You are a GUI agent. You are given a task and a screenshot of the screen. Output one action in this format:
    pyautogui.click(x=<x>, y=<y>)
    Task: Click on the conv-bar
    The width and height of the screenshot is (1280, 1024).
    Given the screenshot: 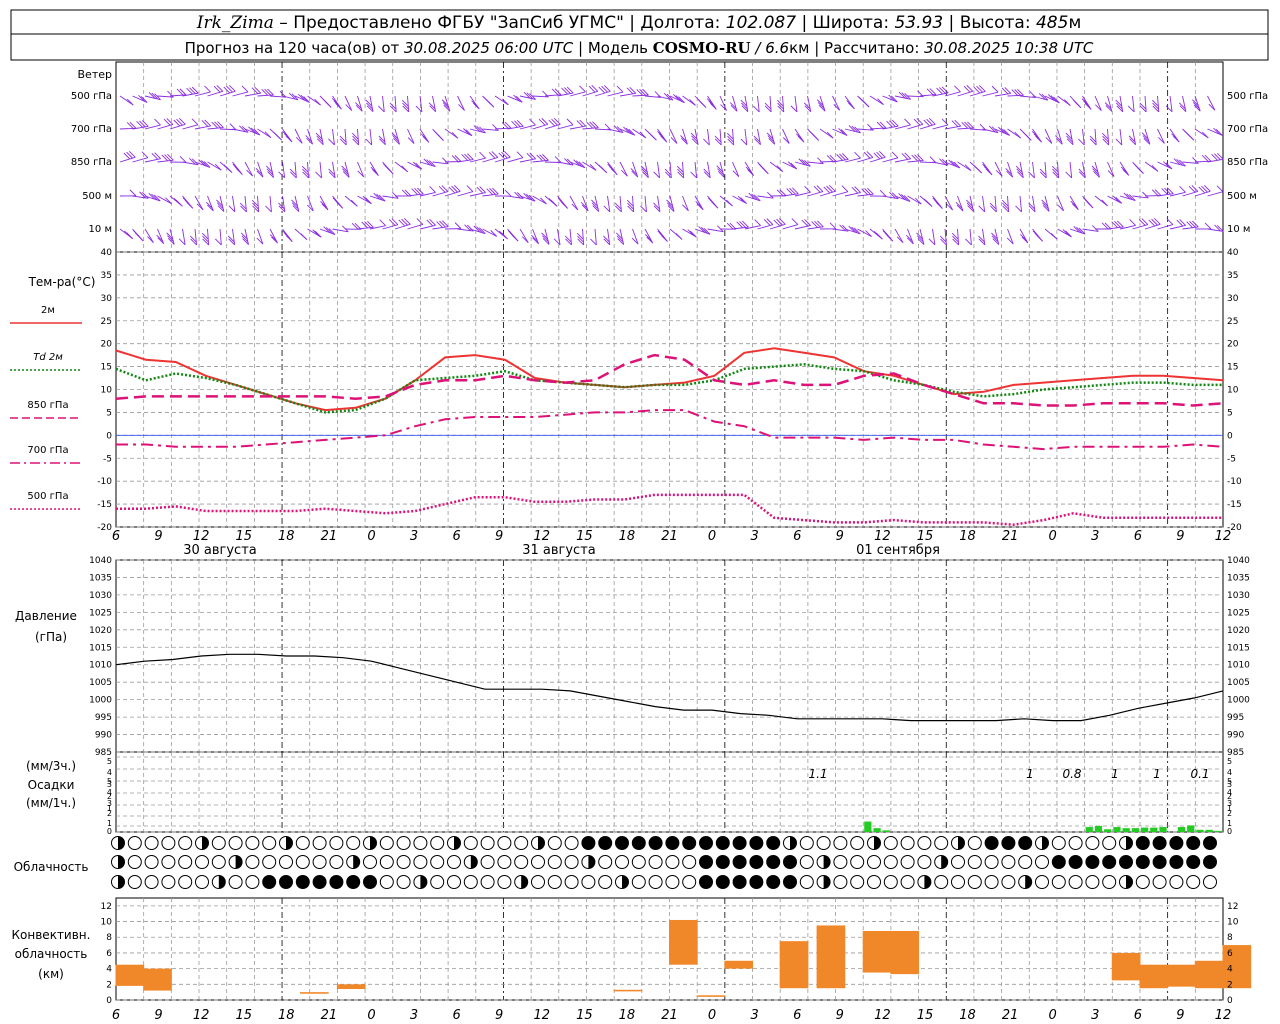 What is the action you would take?
    pyautogui.click(x=351, y=987)
    